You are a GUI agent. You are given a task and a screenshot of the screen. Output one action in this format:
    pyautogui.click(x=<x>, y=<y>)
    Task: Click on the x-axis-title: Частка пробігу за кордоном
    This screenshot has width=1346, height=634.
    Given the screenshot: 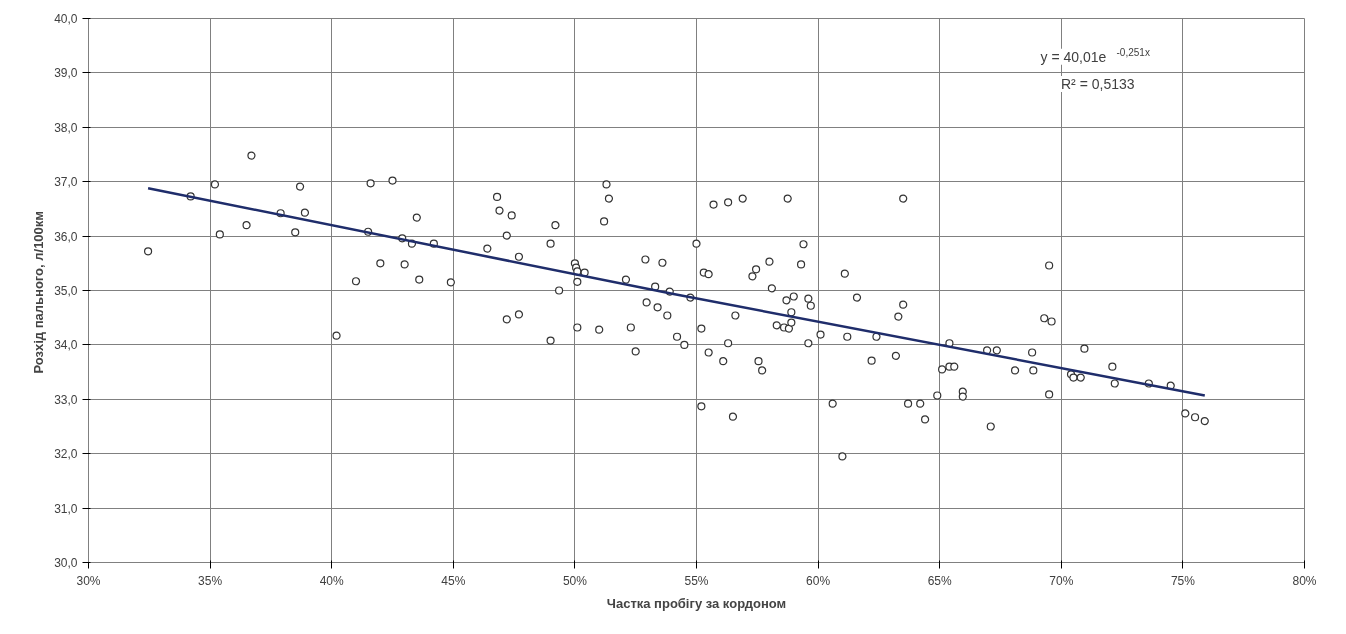 What is the action you would take?
    pyautogui.click(x=696, y=603)
    